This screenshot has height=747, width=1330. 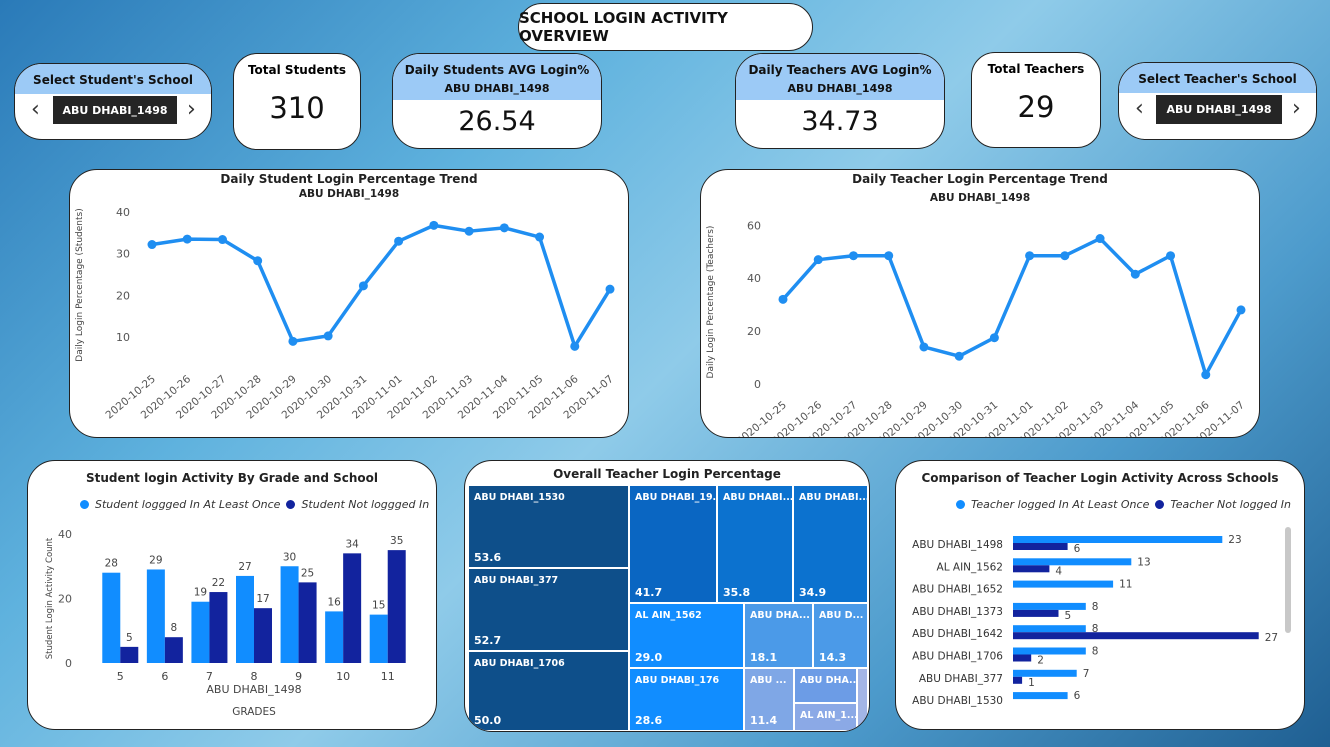 I want to click on treemap-cell: ABU DHABI... 35.8, so click(x=755, y=544).